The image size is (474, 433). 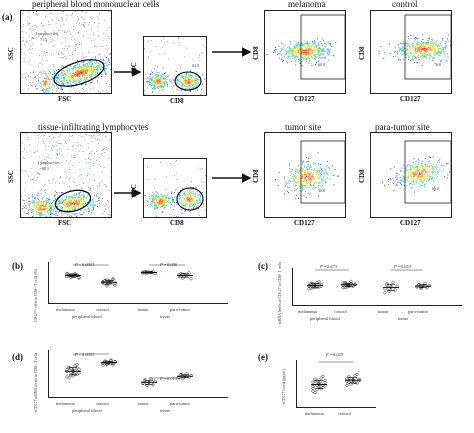 What do you see at coordinates (79, 73) in the screenshot?
I see `r1p1-gate` at bounding box center [79, 73].